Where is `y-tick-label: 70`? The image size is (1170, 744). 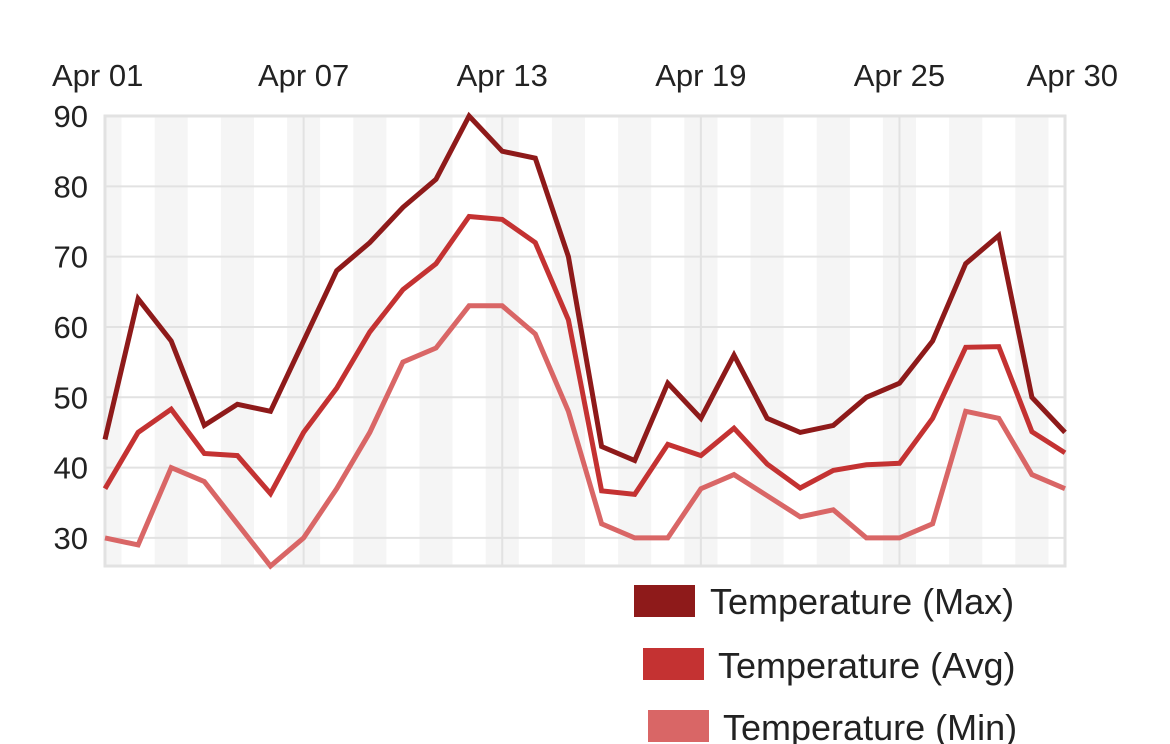
y-tick-label: 70 is located at coordinates (71, 257).